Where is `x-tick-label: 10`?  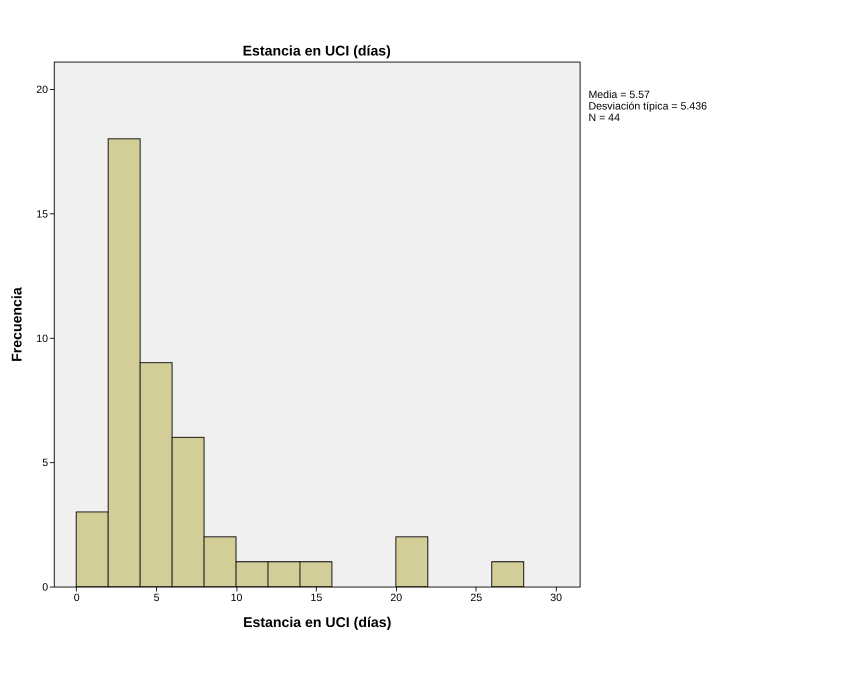
x-tick-label: 10 is located at coordinates (236, 598).